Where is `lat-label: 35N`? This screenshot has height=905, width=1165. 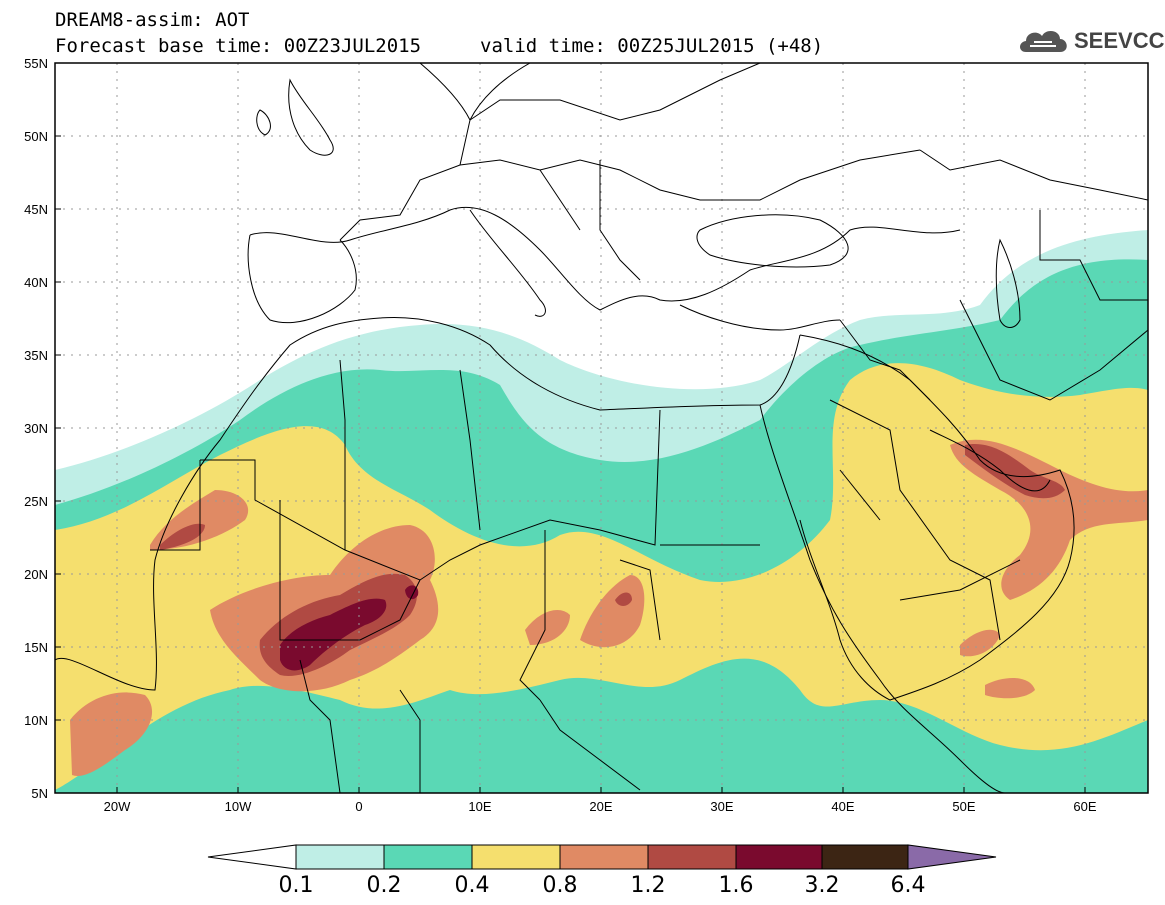 lat-label: 35N is located at coordinates (36, 355).